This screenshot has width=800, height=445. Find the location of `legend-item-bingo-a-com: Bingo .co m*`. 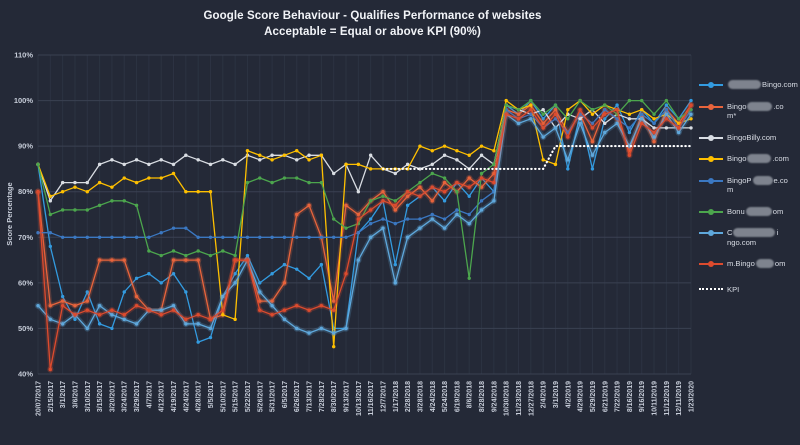

legend-item-bingo-a-com: Bingo .co m* is located at coordinates (748, 111).